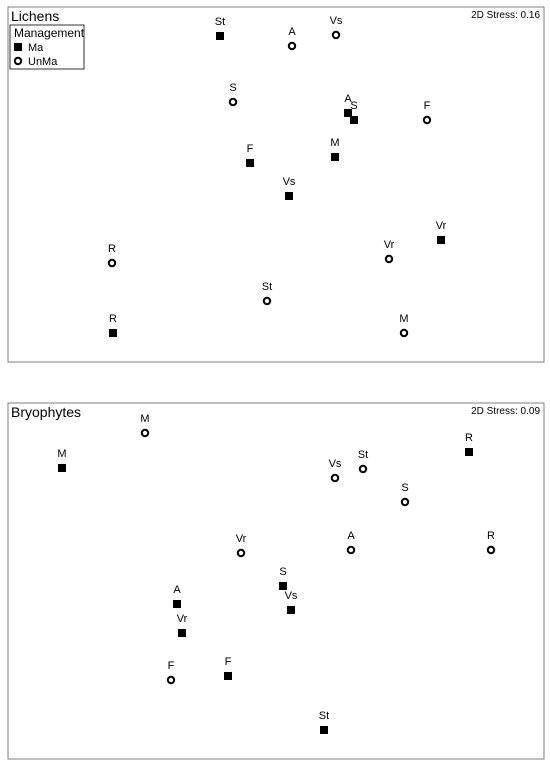 The image size is (550, 765). I want to click on legend-box, so click(47, 47).